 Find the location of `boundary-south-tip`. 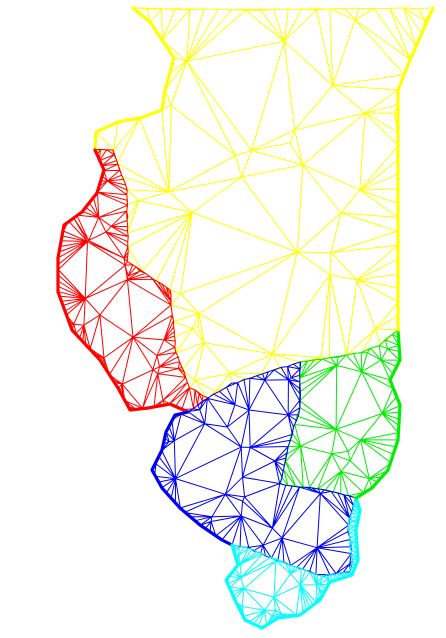

boundary-south-tip is located at coordinates (293, 563).